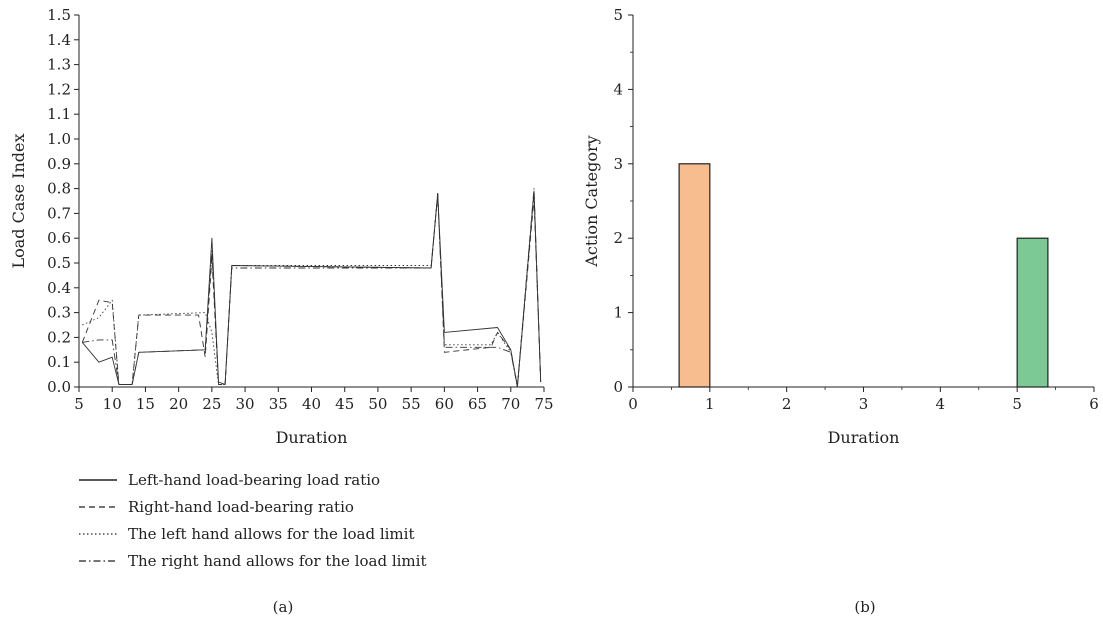 This screenshot has width=1103, height=620. I want to click on y-tick-label: 0.9, so click(59, 164).